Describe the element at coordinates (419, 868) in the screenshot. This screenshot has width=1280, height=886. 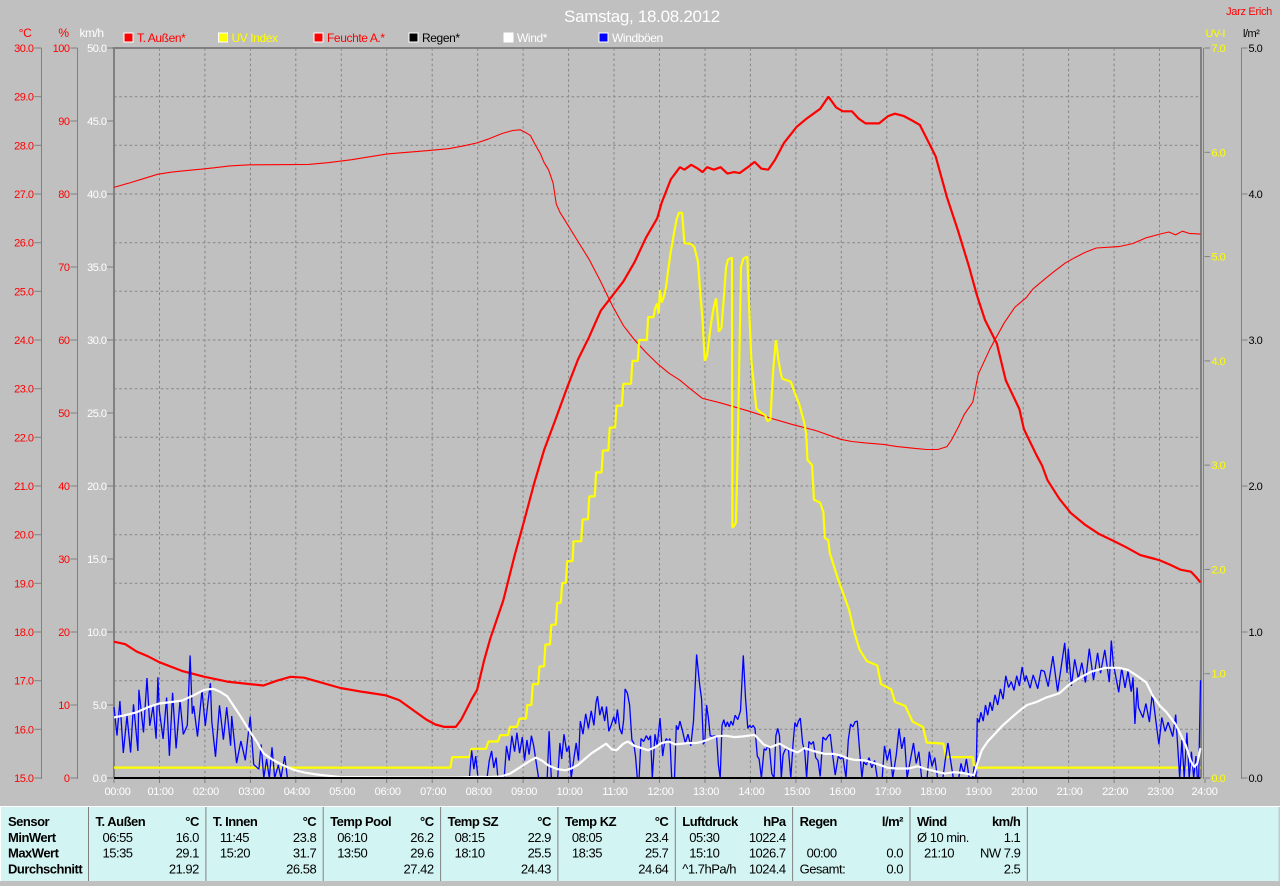
I see `svg-text: 27.42` at that location.